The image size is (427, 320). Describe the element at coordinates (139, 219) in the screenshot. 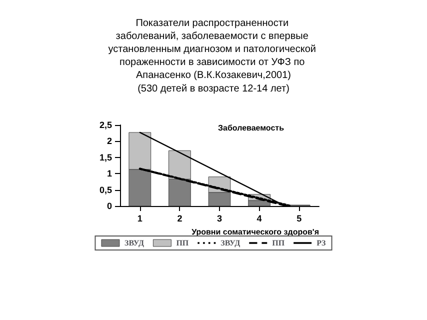

I see `x-tick-label: 1` at that location.